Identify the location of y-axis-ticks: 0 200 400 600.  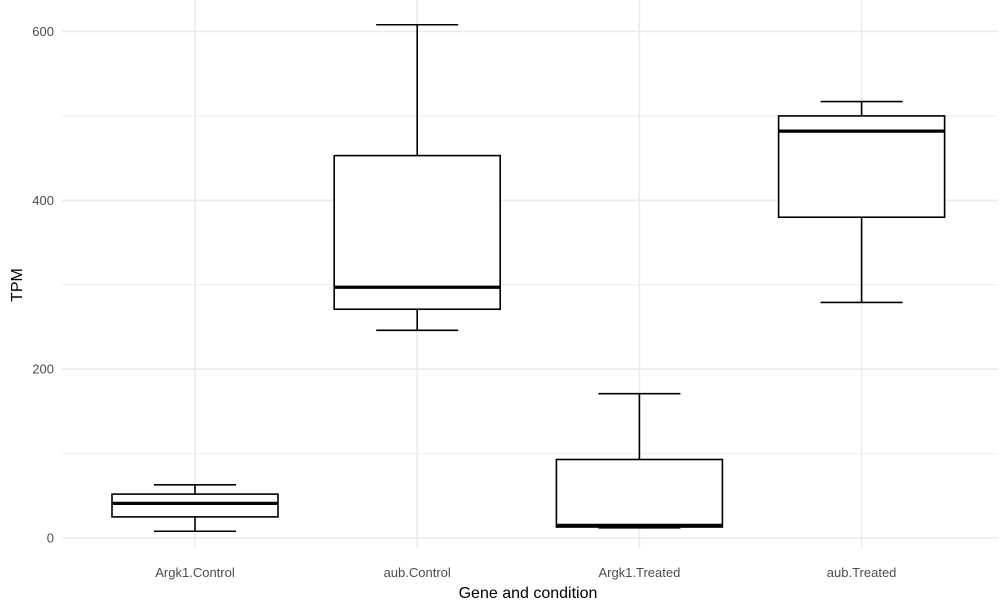
(43, 285).